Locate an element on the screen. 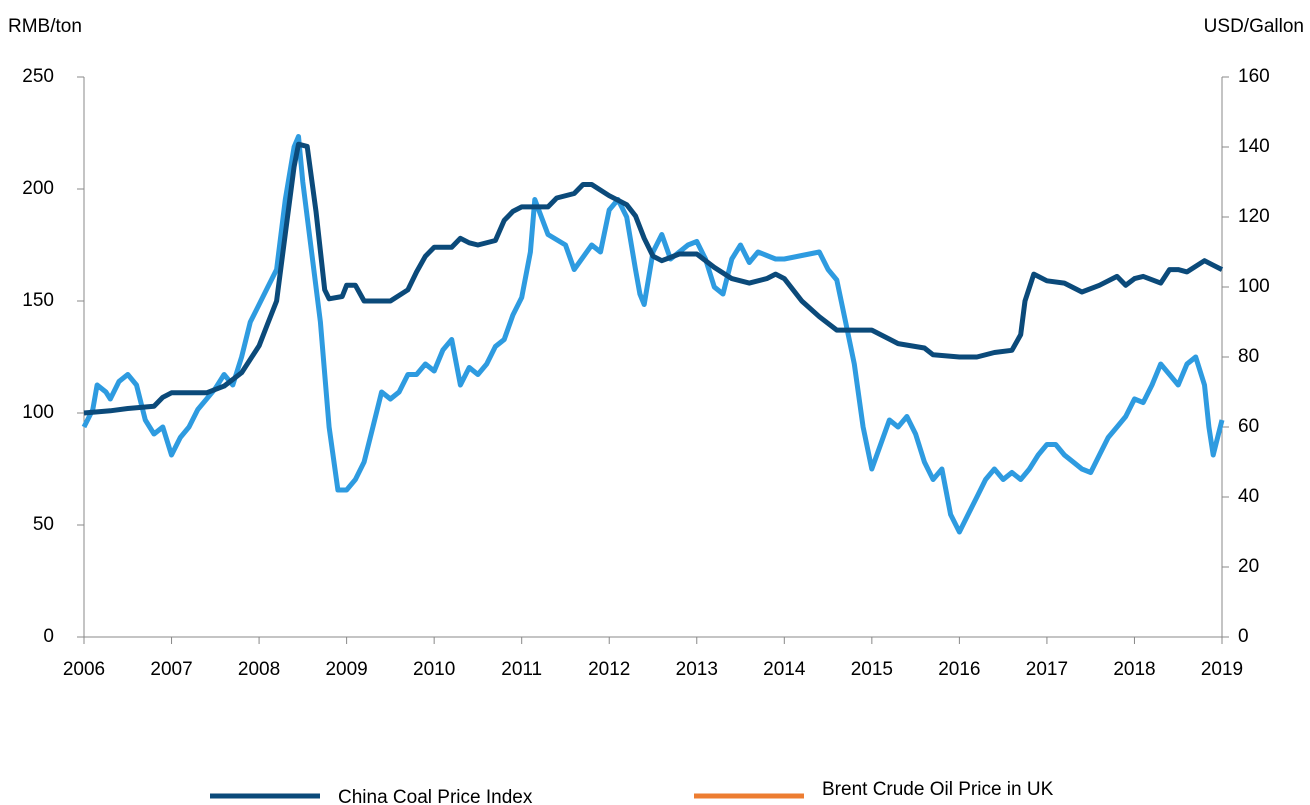 Image resolution: width=1310 pixels, height=805 pixels. y-axis-label: RMB/ton is located at coordinates (45, 26).